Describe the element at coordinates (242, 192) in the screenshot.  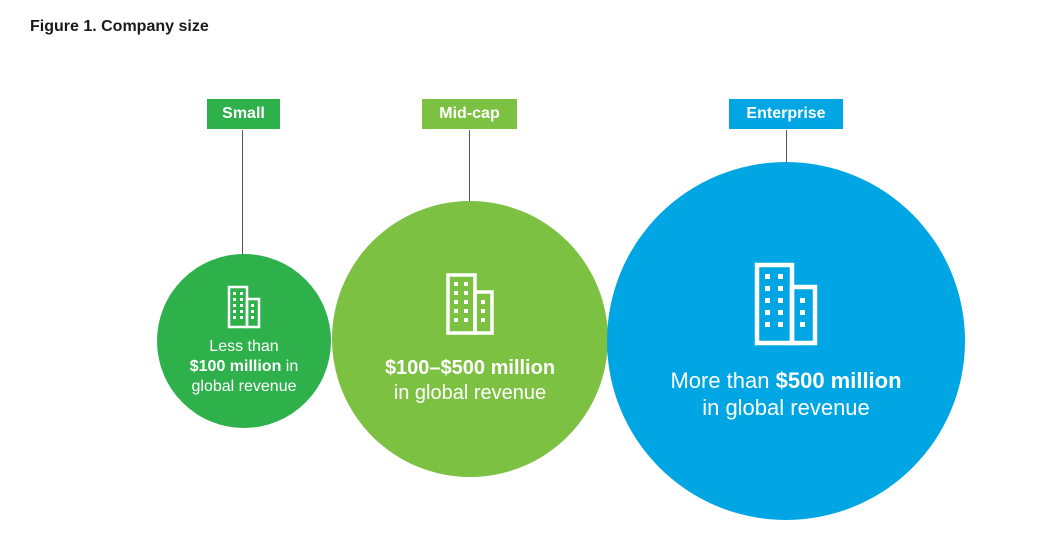
I see `small-connector-line` at that location.